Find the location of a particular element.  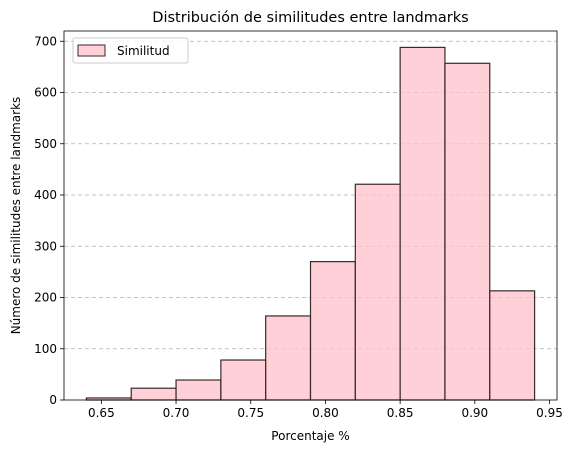

x-tick-label: 0.70 is located at coordinates (176, 413).